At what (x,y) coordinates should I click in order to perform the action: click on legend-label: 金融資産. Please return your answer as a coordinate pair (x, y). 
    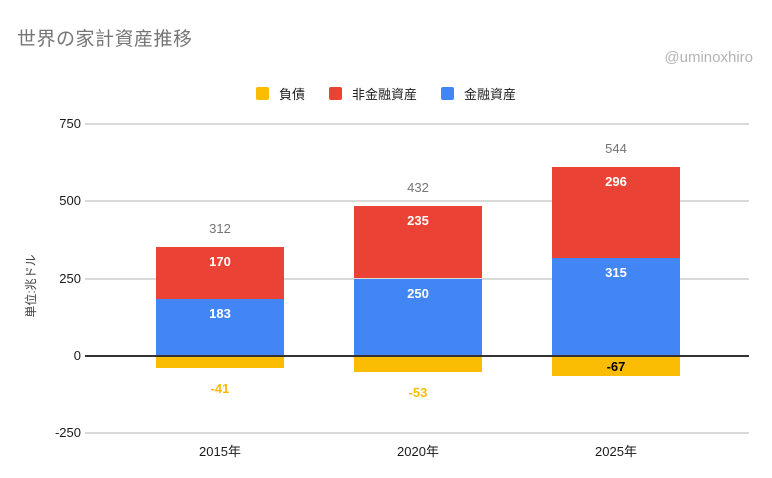
    Looking at the image, I should click on (490, 94).